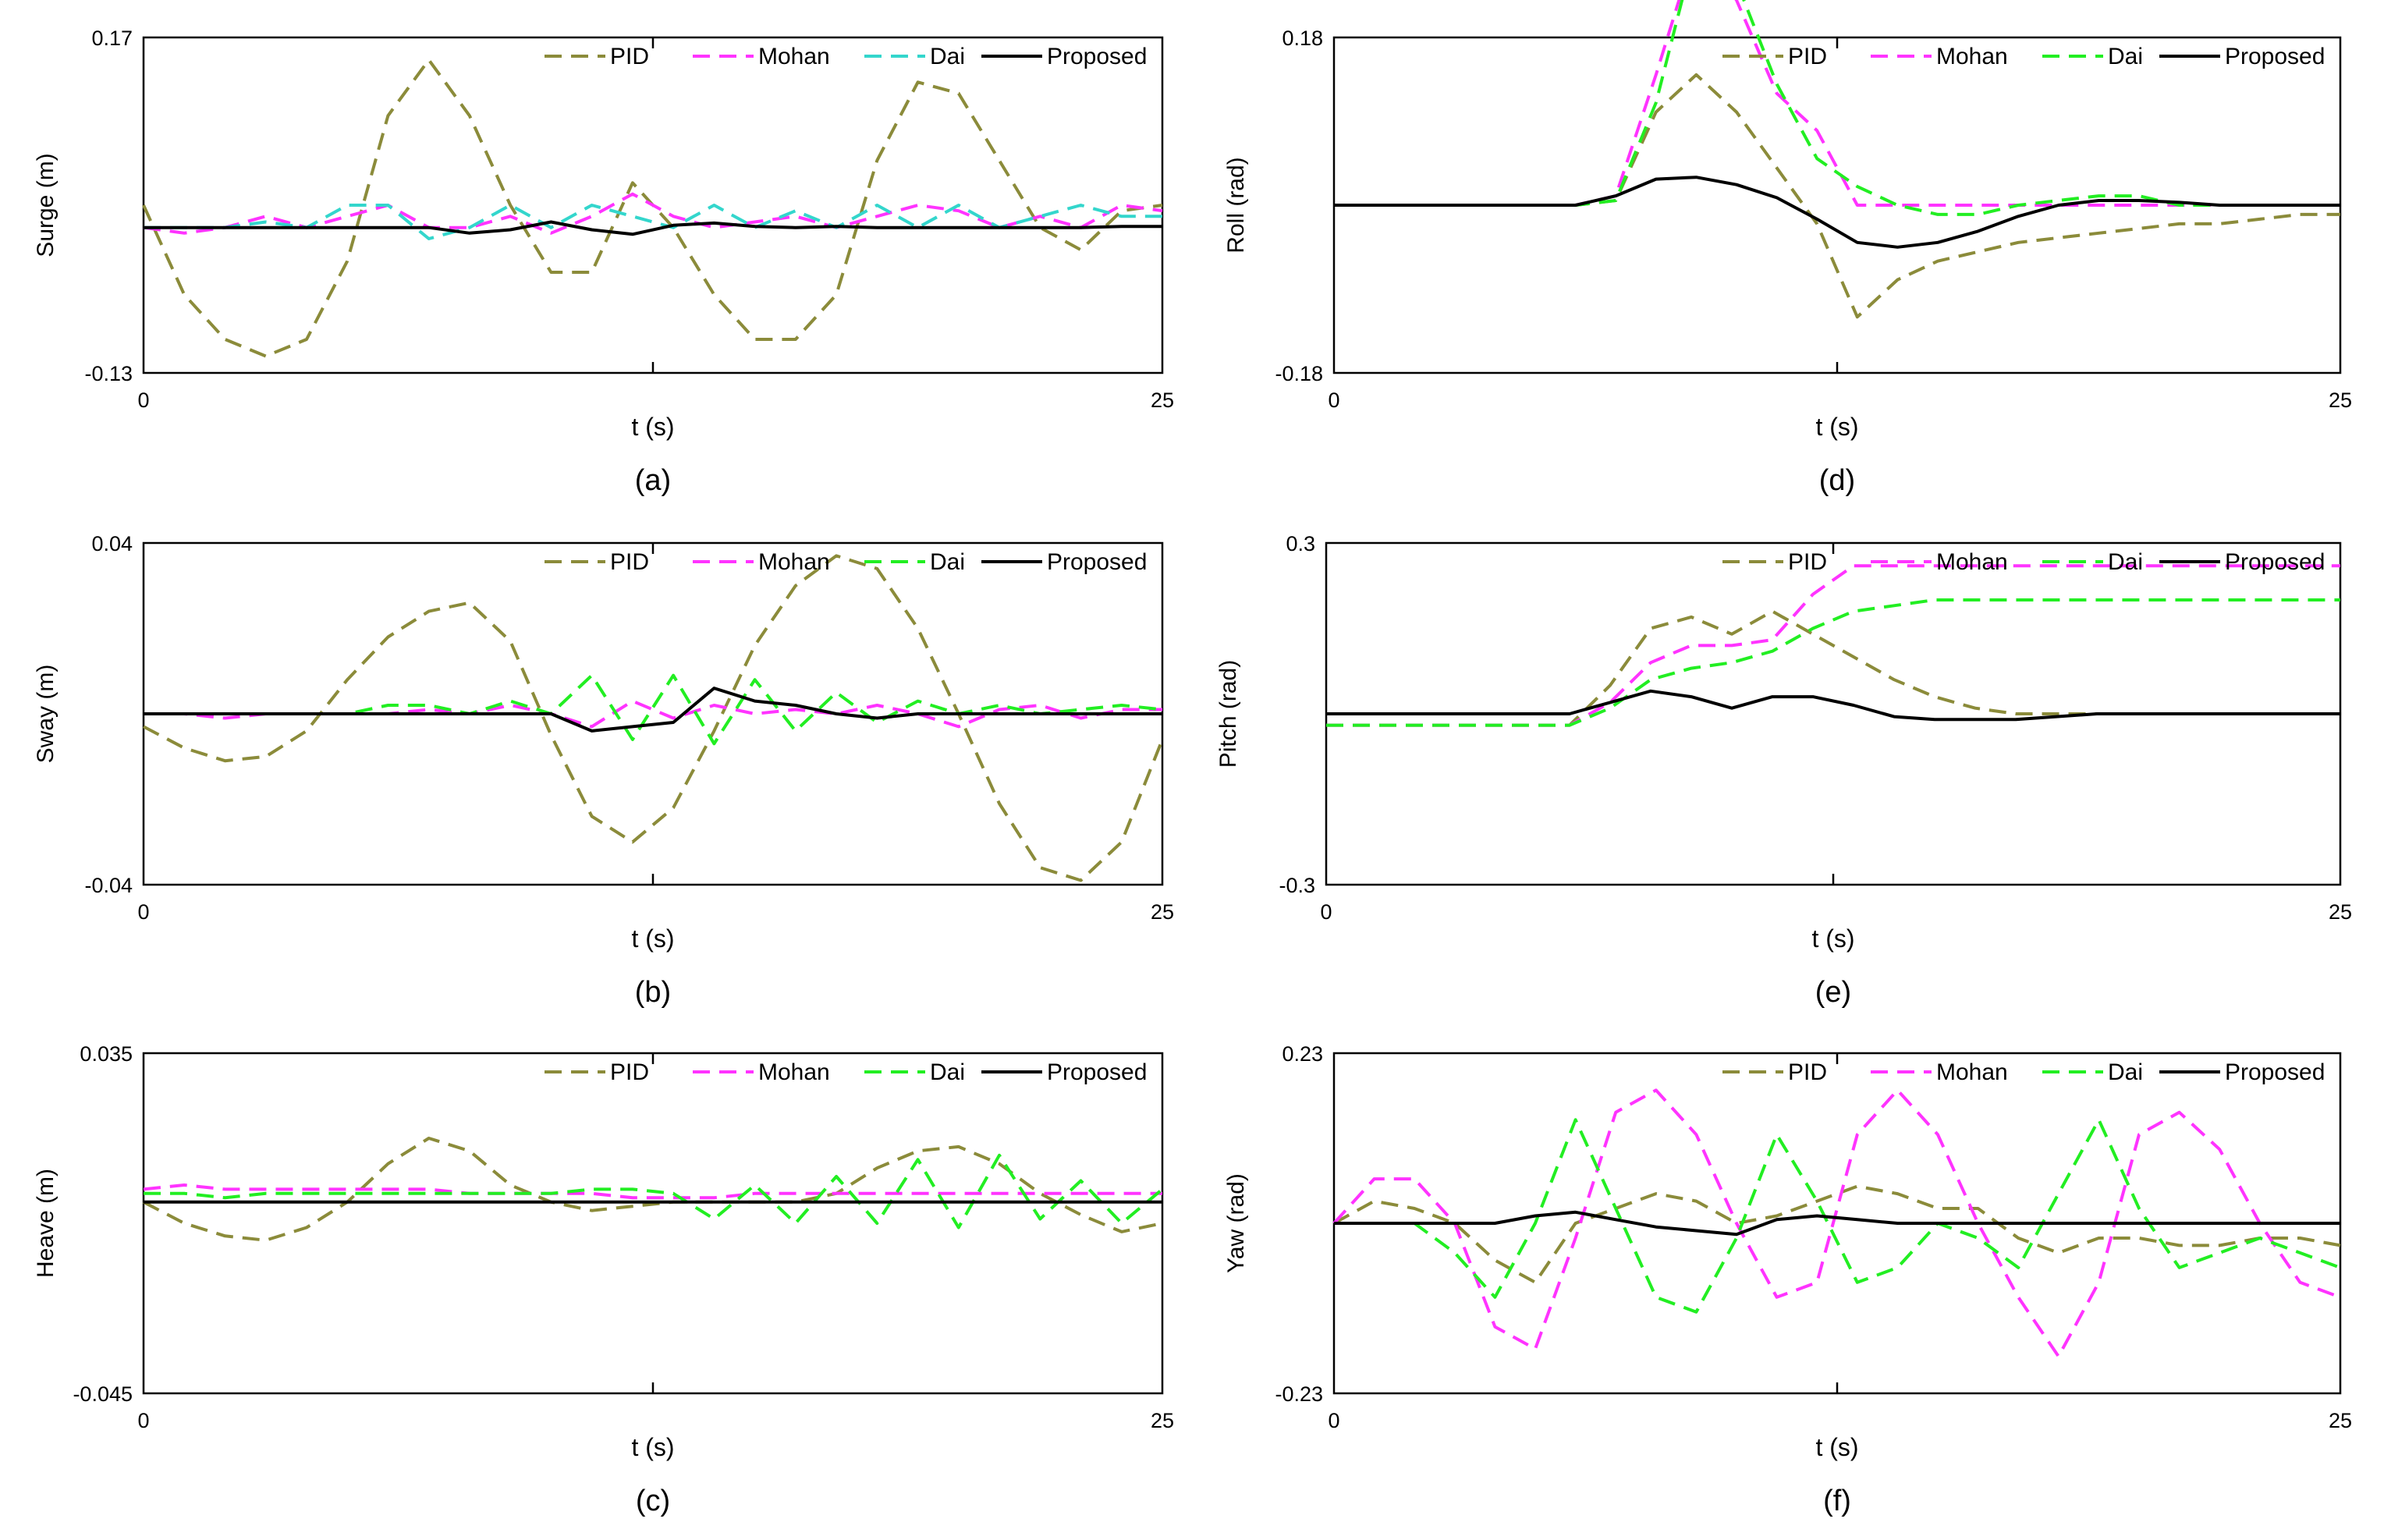 The width and height of the screenshot is (2384, 1540). What do you see at coordinates (112, 38) in the screenshot?
I see `y-tick-label-top: 0.17` at bounding box center [112, 38].